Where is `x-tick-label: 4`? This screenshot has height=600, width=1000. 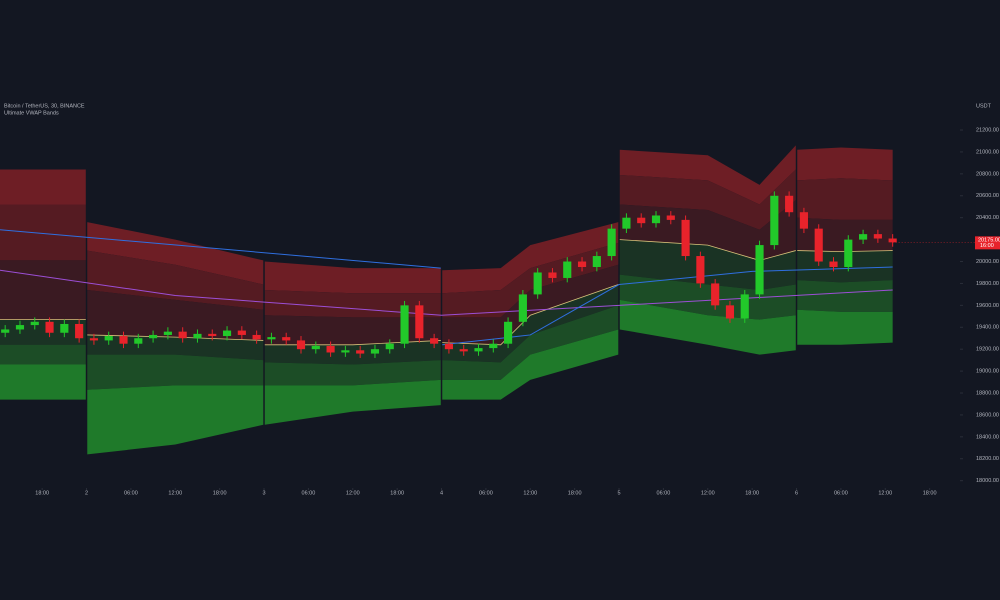
x-tick-label: 4 is located at coordinates (441, 493).